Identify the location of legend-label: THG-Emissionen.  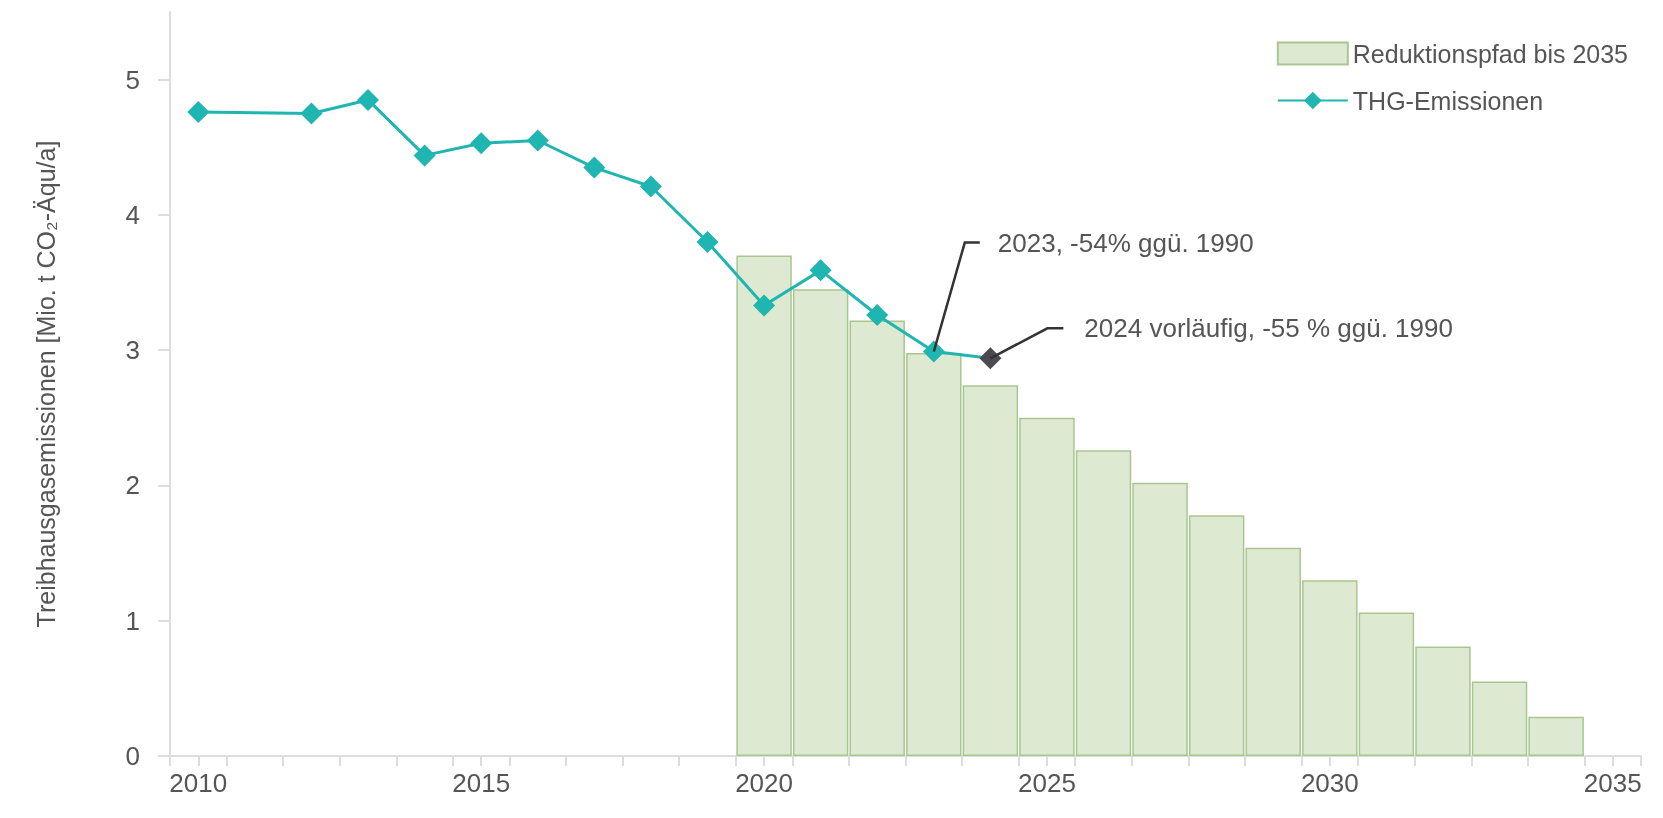
(1448, 100).